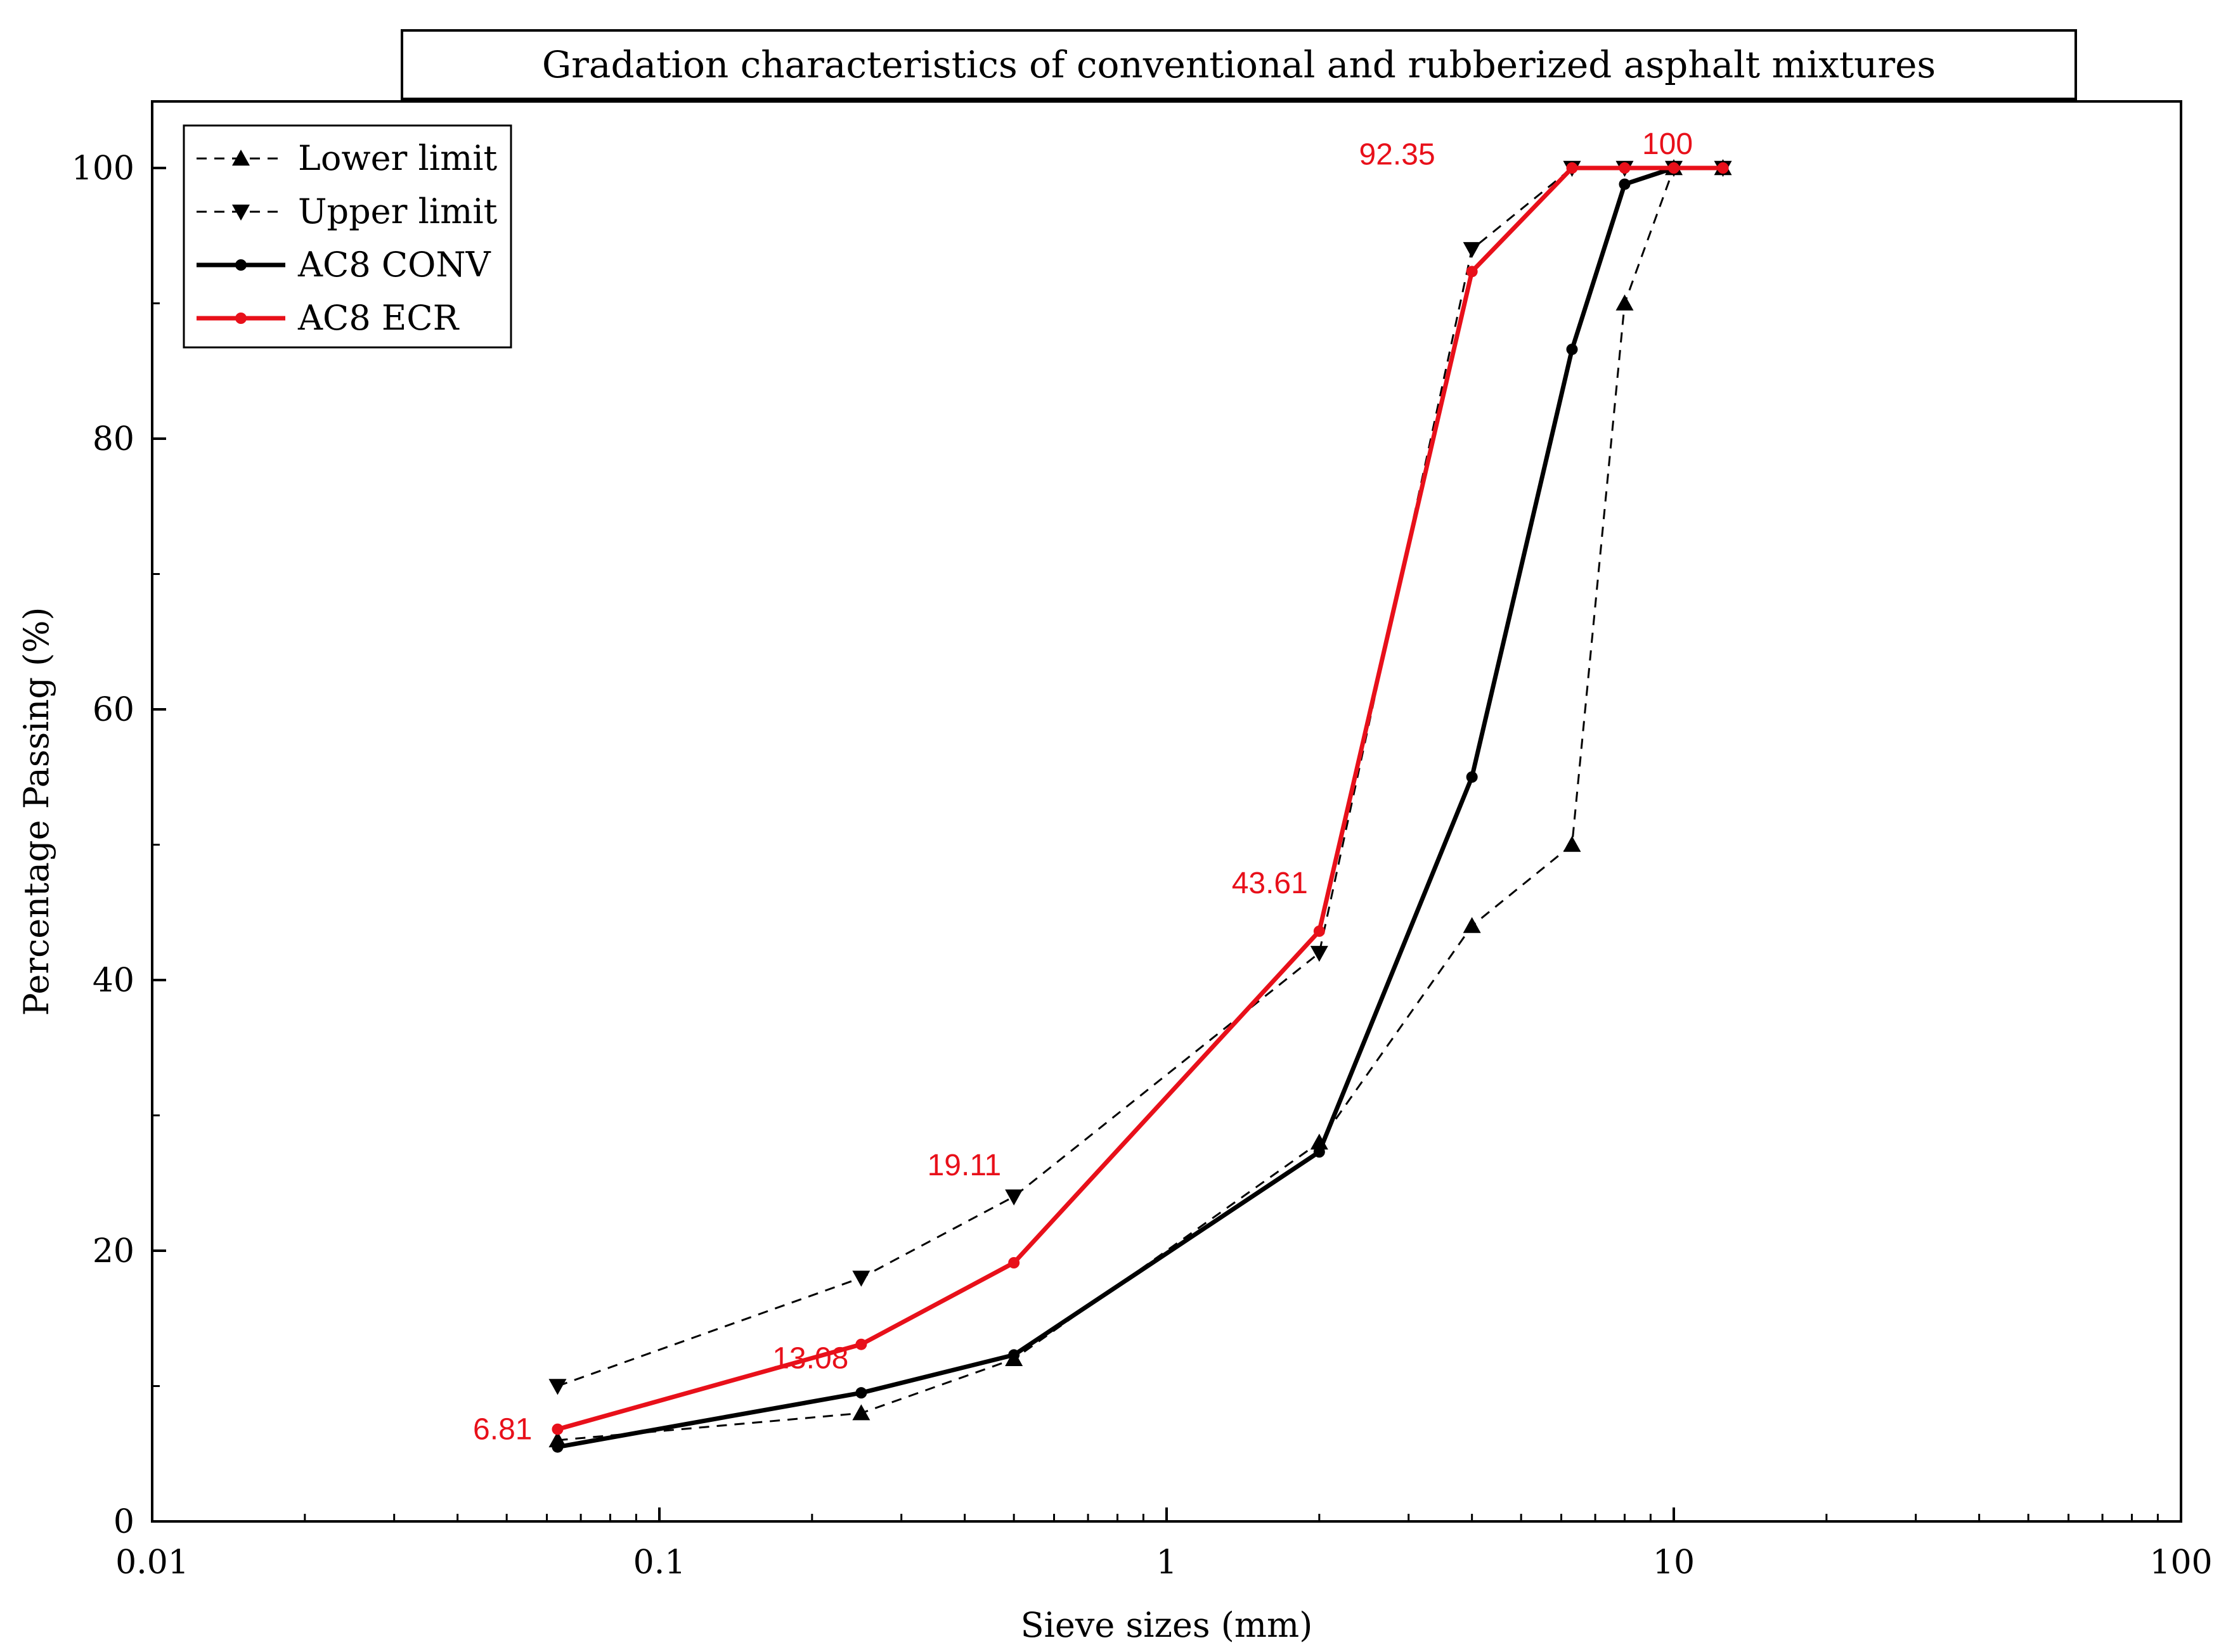 The height and width of the screenshot is (1652, 2233). I want to click on x-axis-label: Sieve sizes (mm), so click(1167, 1625).